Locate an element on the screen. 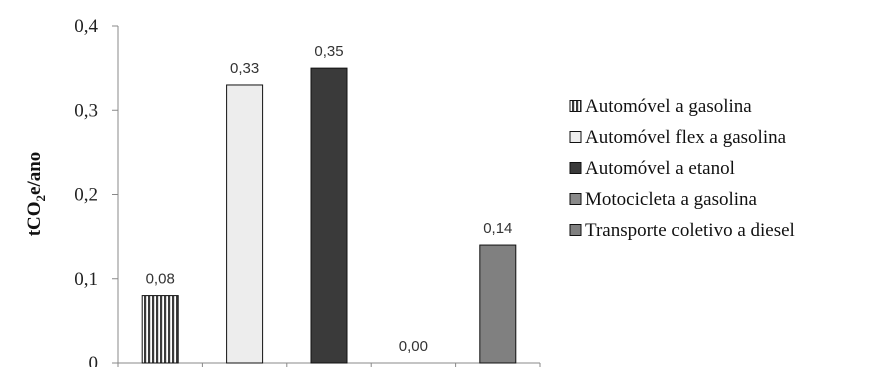 The height and width of the screenshot is (367, 882). data-label: 0,14 is located at coordinates (497, 228).